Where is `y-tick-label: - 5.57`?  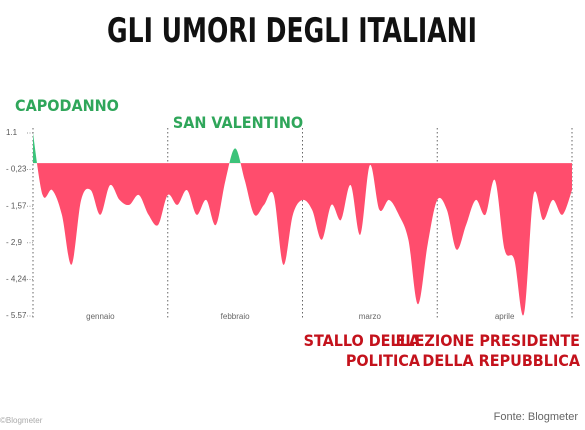 y-tick-label: - 5.57 is located at coordinates (16, 315).